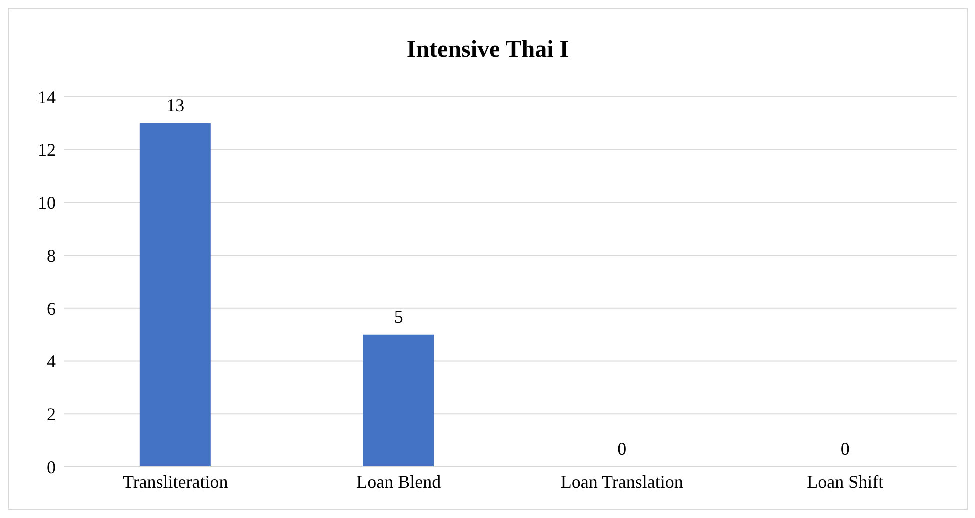 The width and height of the screenshot is (975, 518). Describe the element at coordinates (845, 482) in the screenshot. I see `x-tick-label: Loan Shift` at that location.